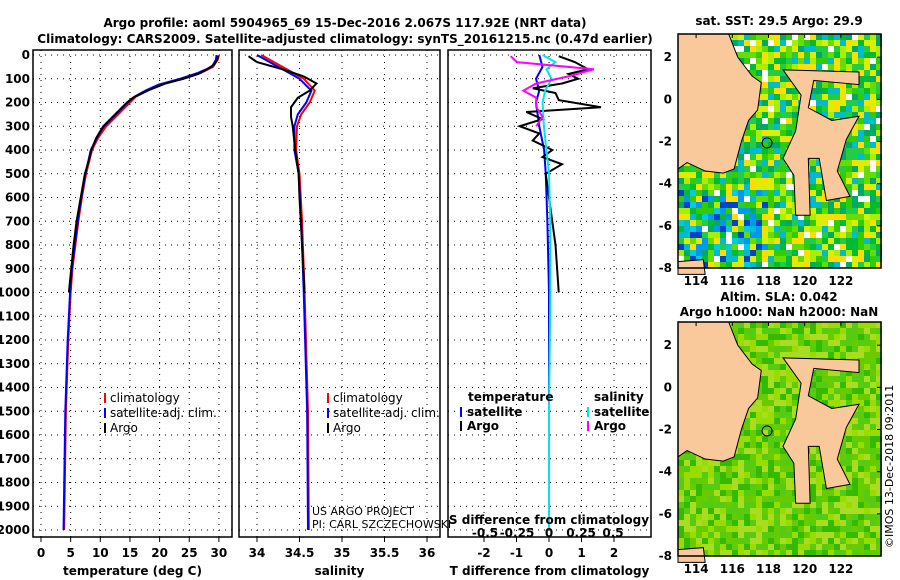 The width and height of the screenshot is (900, 580). What do you see at coordinates (483, 553) in the screenshot?
I see `x-tick-label: -2` at bounding box center [483, 553].